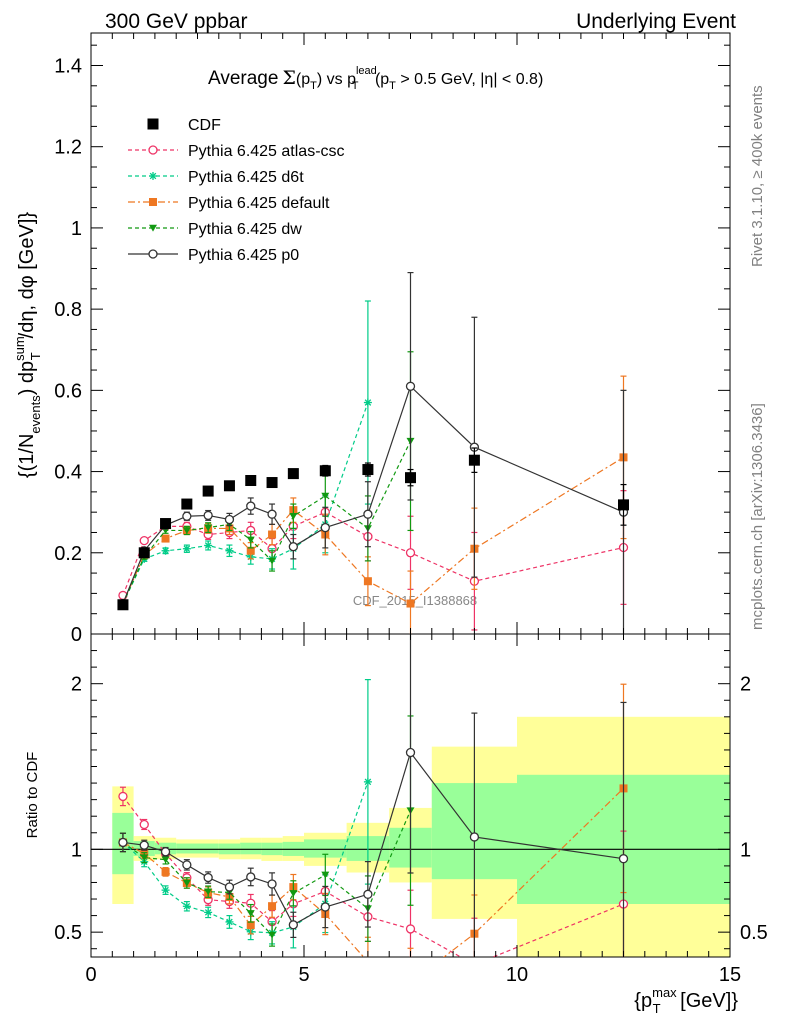 The image size is (786, 1024). What do you see at coordinates (656, 21) in the screenshot?
I see `header-right: Underlying Event` at bounding box center [656, 21].